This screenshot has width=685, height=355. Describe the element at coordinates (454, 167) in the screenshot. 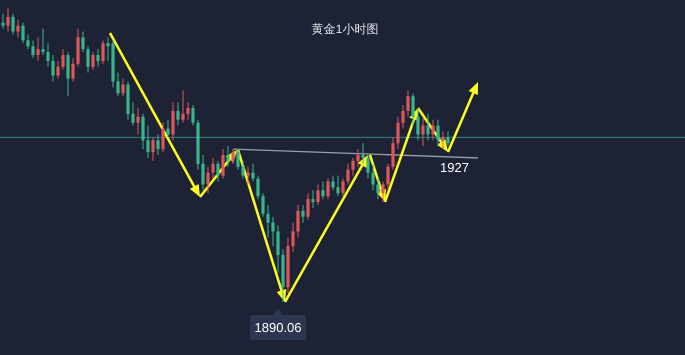

I see `annotation: 1927` at that location.